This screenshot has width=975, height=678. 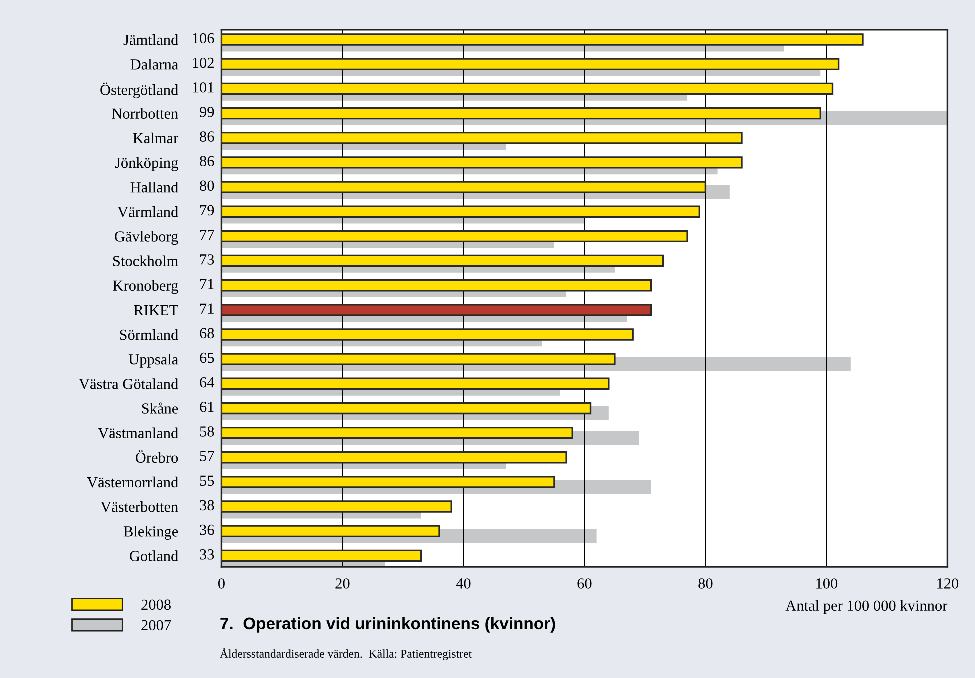 What do you see at coordinates (154, 64) in the screenshot?
I see `y-tick-label: Dalarna` at bounding box center [154, 64].